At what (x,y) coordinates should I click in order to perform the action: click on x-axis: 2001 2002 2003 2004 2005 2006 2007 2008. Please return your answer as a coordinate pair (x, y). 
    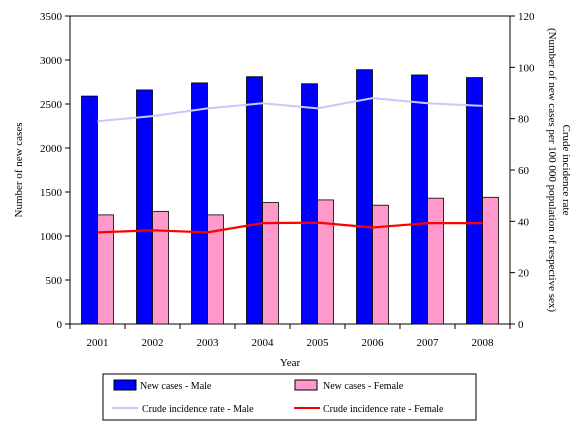
    Looking at the image, I should click on (290, 336).